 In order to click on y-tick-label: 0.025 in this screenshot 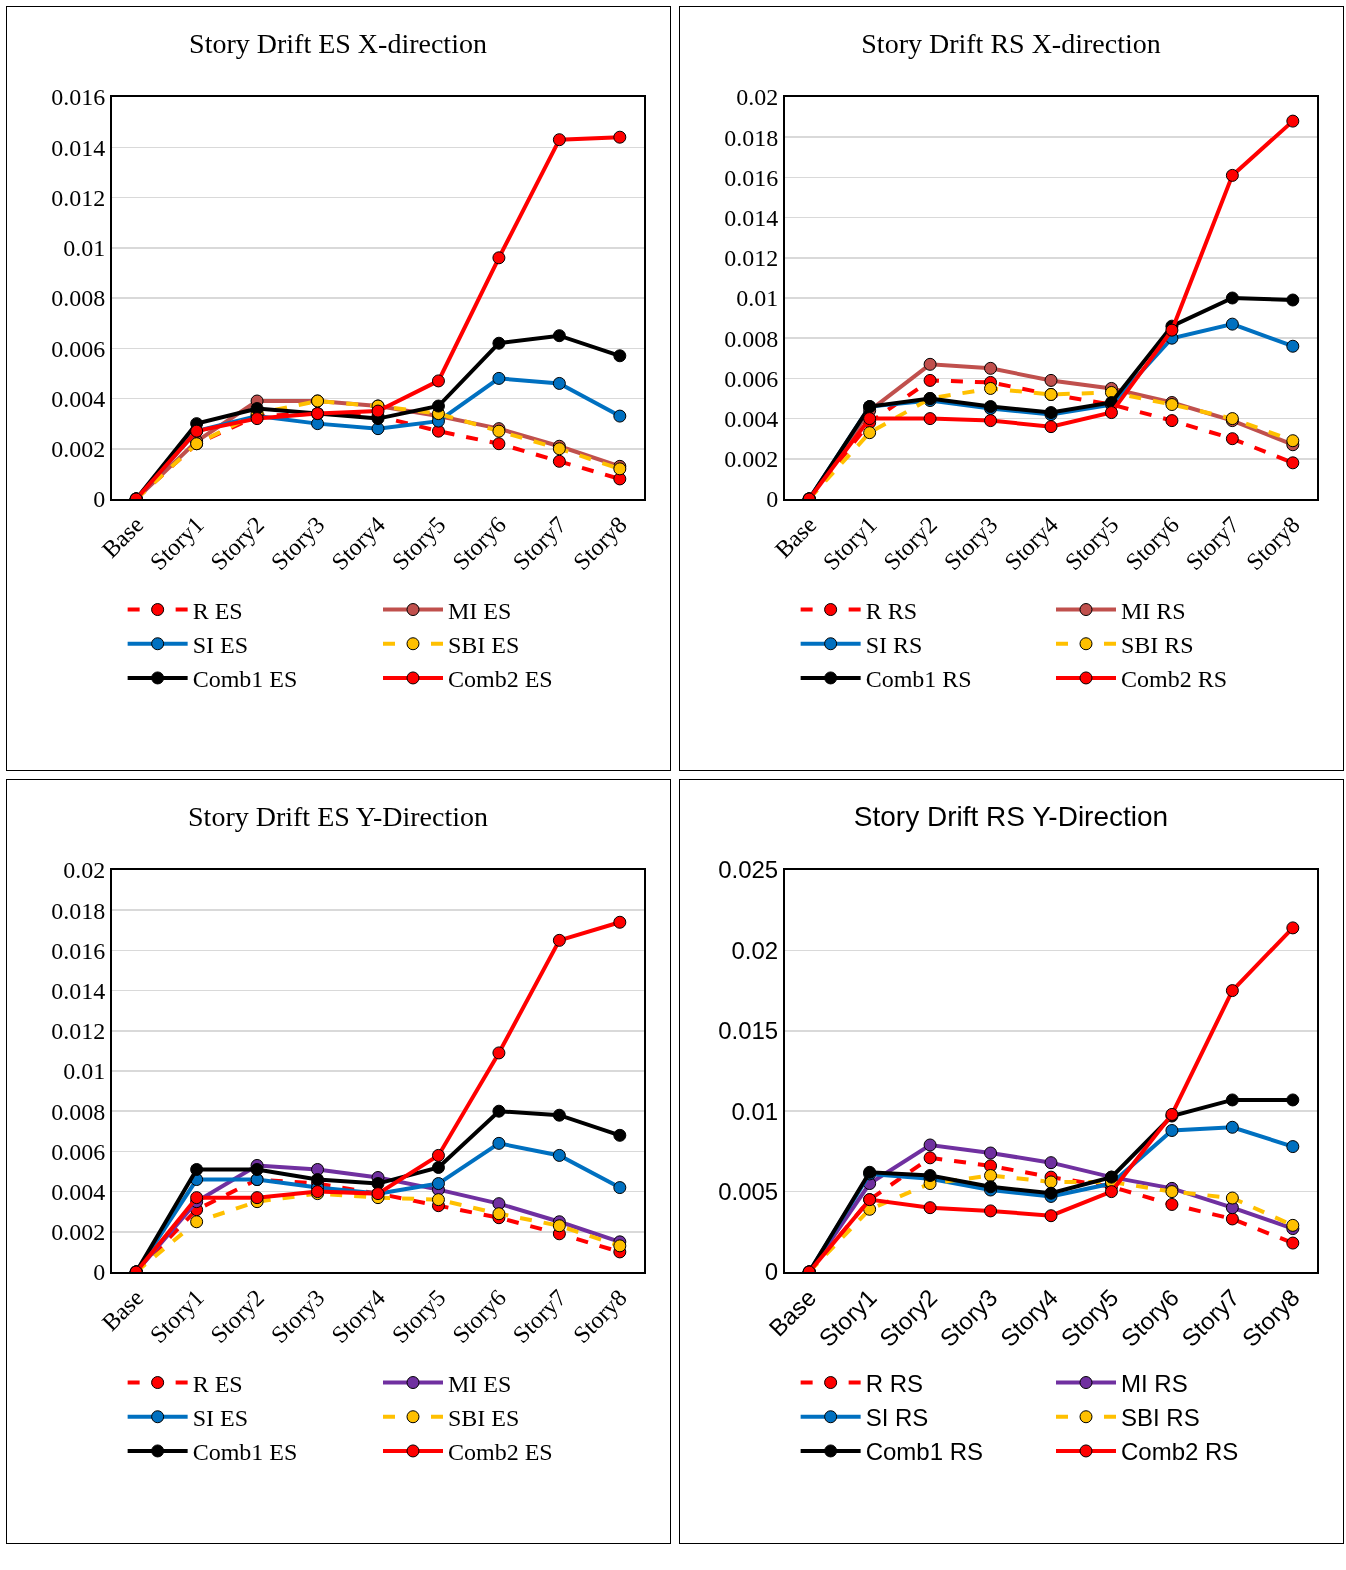, I will do `click(748, 870)`.